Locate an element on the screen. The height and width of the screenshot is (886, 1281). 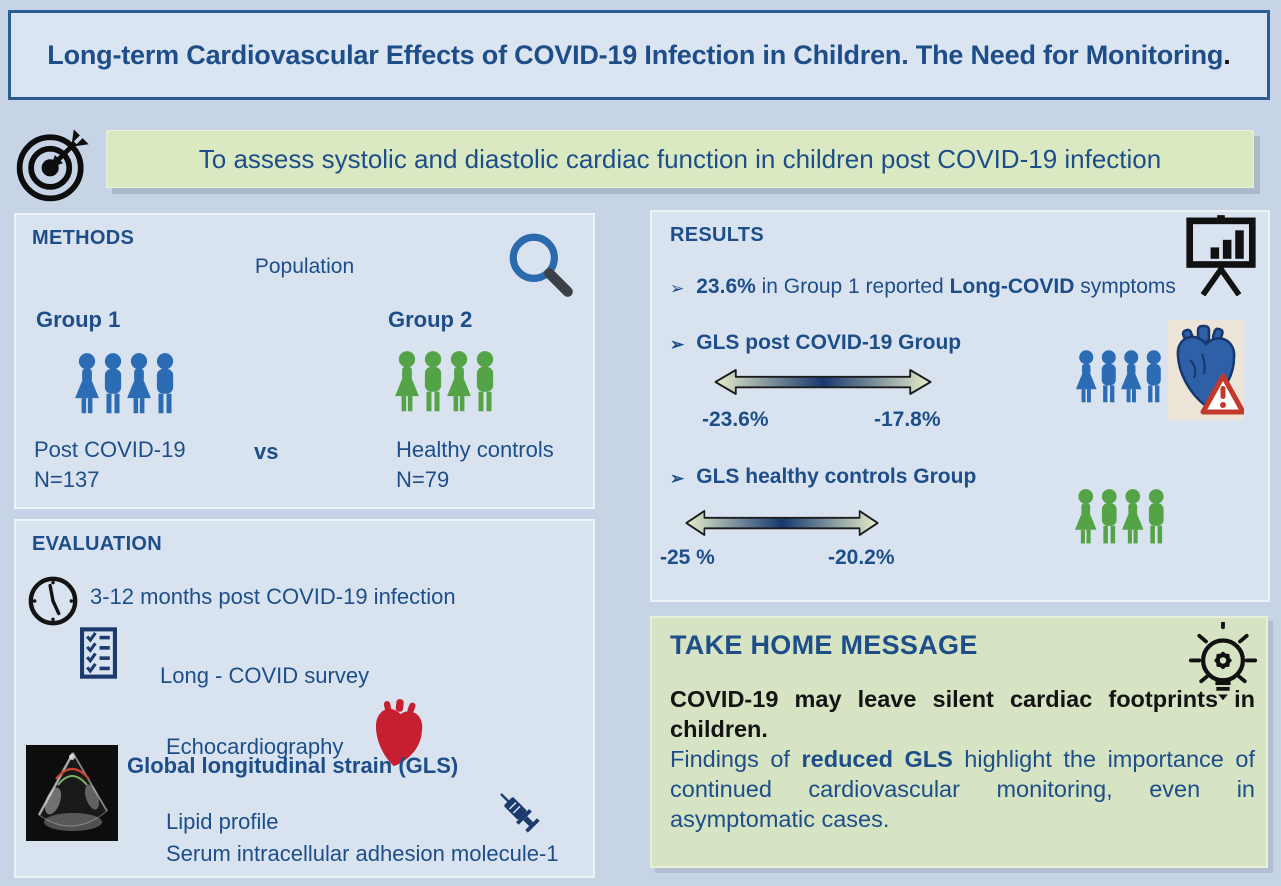
group2-desc: Healthy controls is located at coordinates (475, 449).